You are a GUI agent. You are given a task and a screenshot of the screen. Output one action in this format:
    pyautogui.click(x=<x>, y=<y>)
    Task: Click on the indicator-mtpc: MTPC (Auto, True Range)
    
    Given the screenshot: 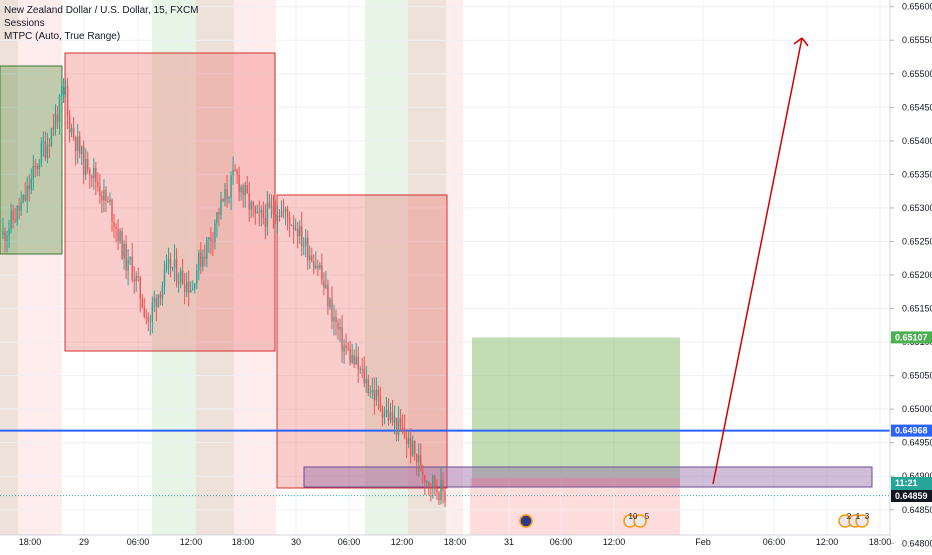 What is the action you would take?
    pyautogui.click(x=62, y=36)
    